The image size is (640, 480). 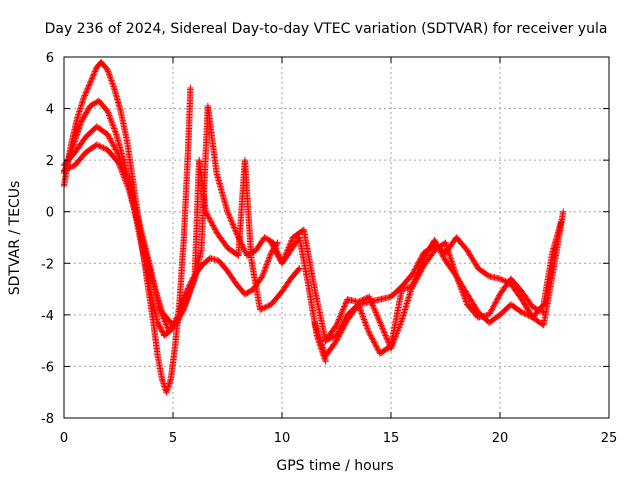 What do you see at coordinates (434, 298) in the screenshot?
I see `series-track-g` at bounding box center [434, 298].